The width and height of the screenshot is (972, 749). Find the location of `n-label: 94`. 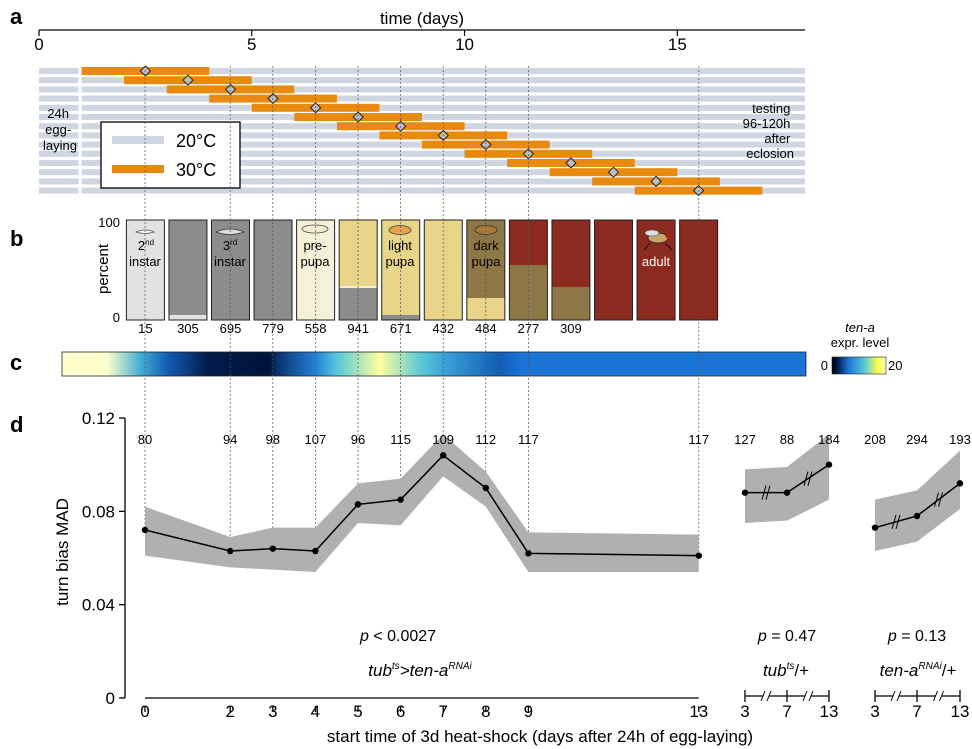

n-label: 94 is located at coordinates (230, 439).